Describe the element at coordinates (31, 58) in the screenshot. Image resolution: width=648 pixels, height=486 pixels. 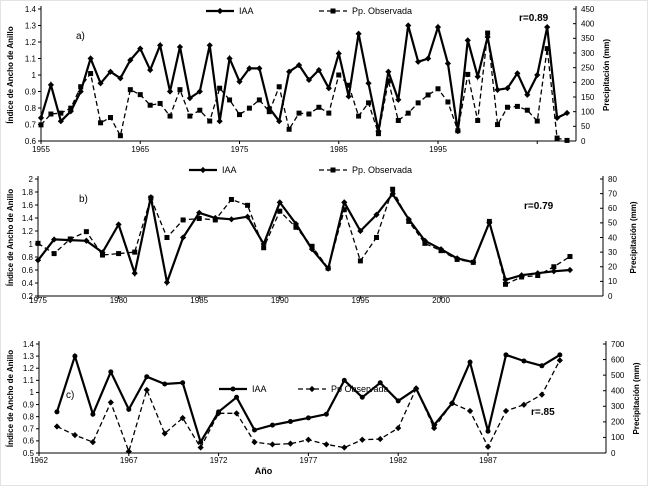
I see `y-left-tick-label: 1.1` at that location.